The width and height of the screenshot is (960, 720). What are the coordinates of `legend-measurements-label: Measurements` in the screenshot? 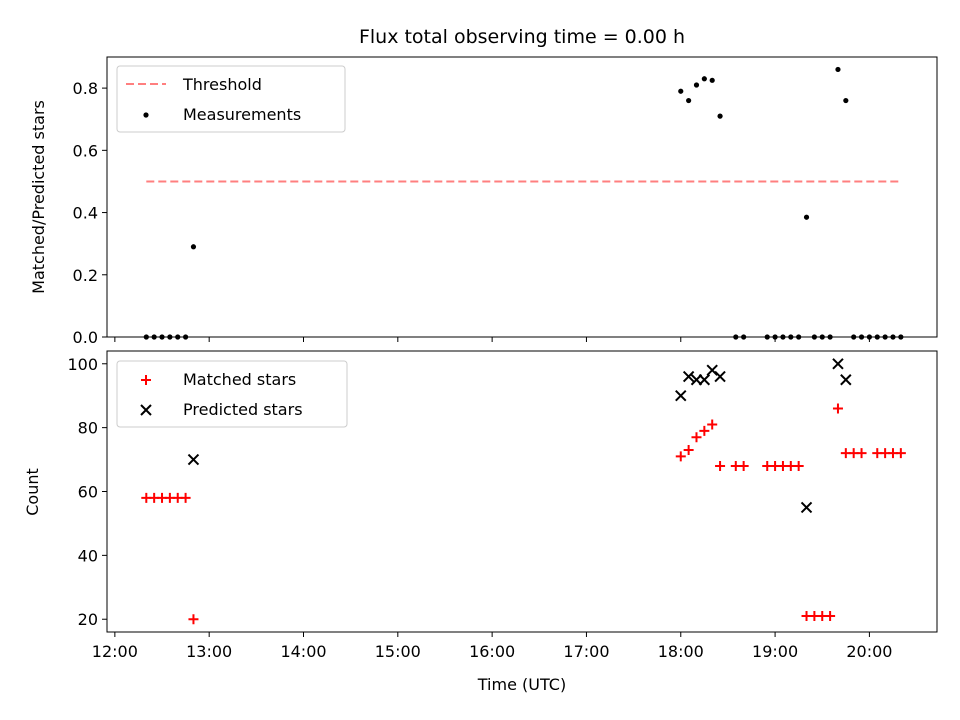 It's located at (242, 114).